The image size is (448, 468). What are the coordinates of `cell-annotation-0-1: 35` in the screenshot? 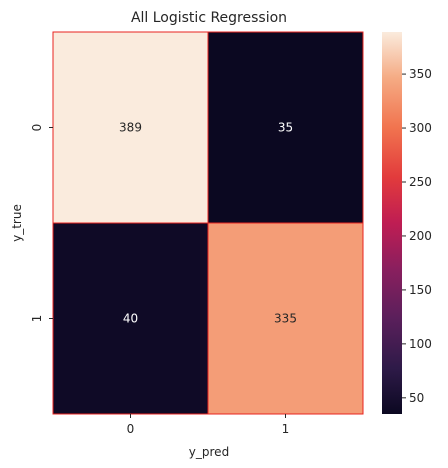 It's located at (285, 128).